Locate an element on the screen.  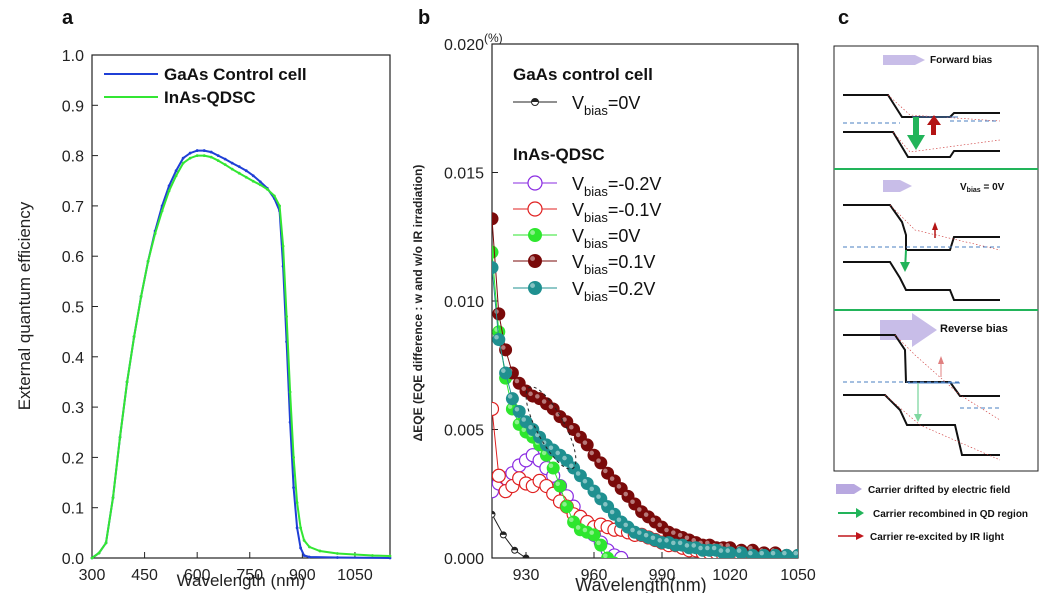
panel-a-xtick-label: 900 is located at coordinates (302, 575).